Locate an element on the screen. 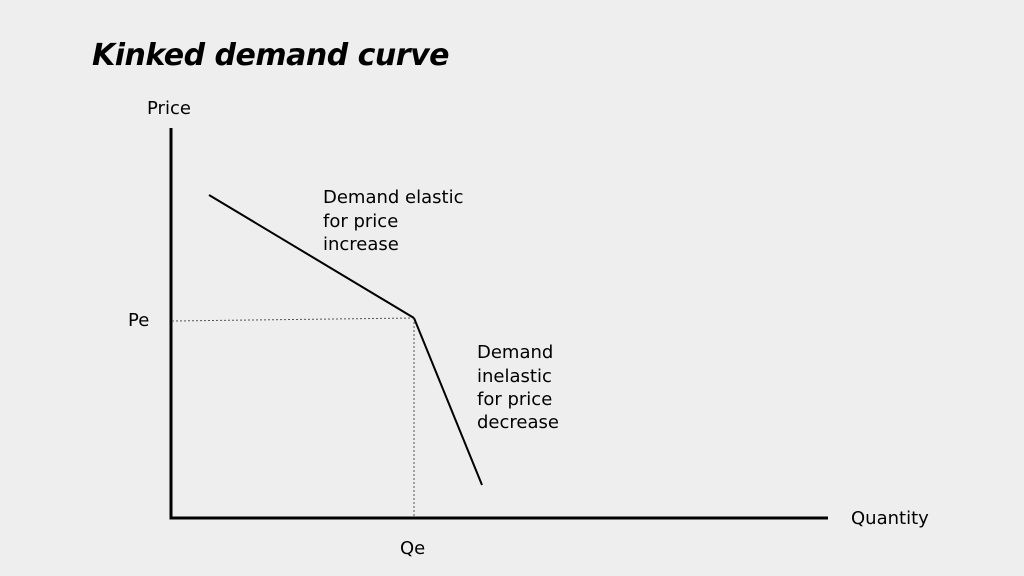 This screenshot has width=1024, height=576. elastic-annotation-line-3: increase is located at coordinates (361, 244).